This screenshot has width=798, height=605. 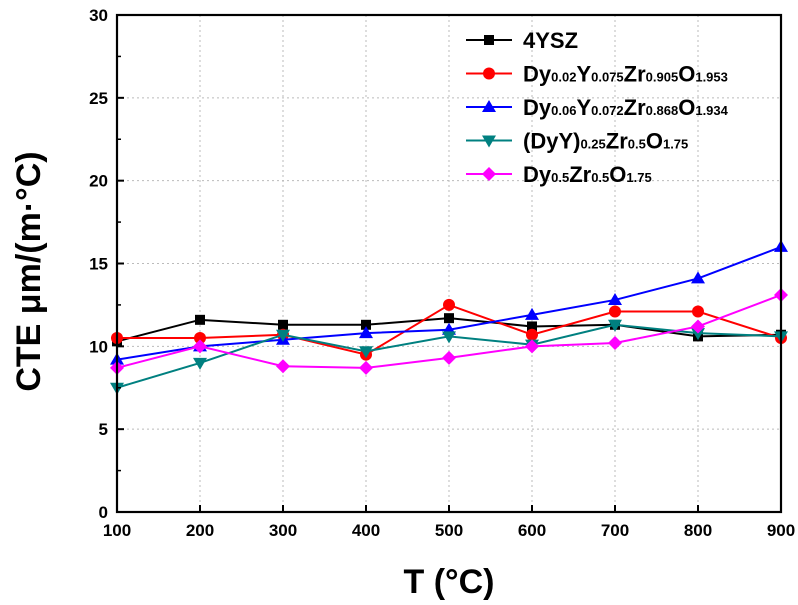 I want to click on legend-item: (DyY)0.25Zr0.5O1.75, so click(x=577, y=141).